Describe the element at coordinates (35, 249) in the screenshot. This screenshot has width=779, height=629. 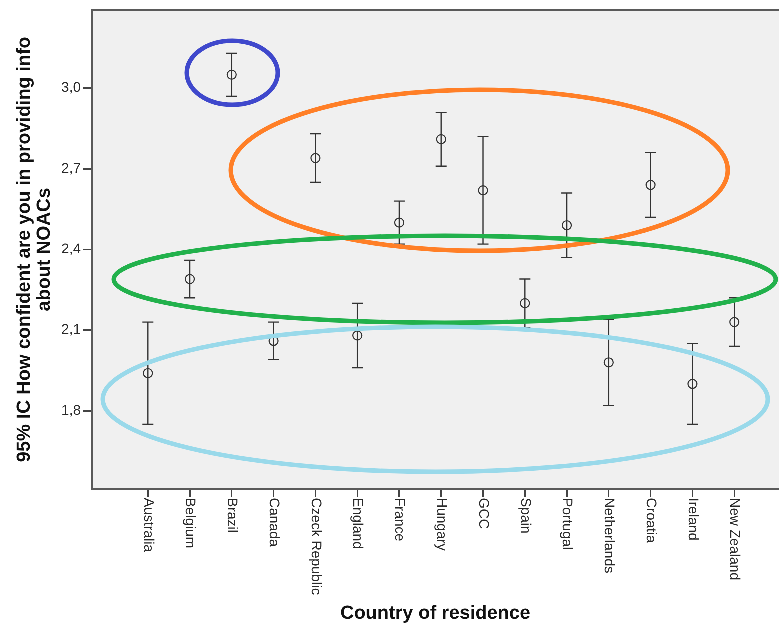
I see `y-axis-title: 95% IC How confident are you in providing info about NOACs` at that location.